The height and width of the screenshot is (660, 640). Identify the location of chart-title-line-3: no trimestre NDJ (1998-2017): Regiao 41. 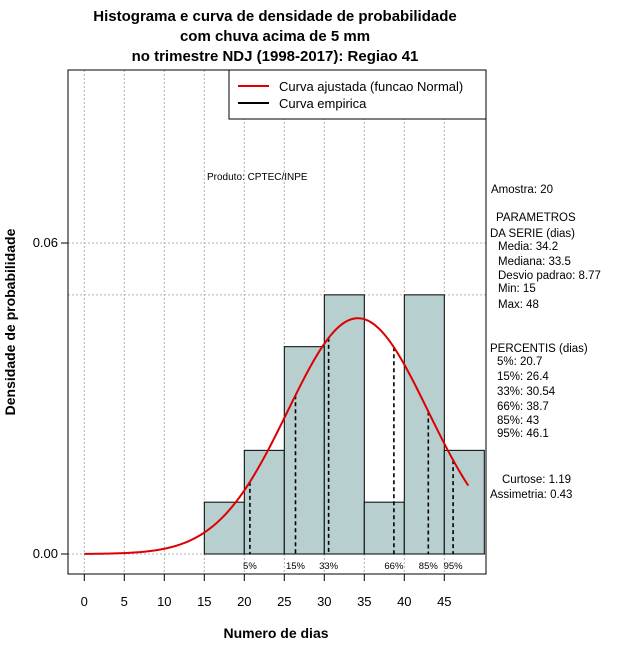
(275, 56).